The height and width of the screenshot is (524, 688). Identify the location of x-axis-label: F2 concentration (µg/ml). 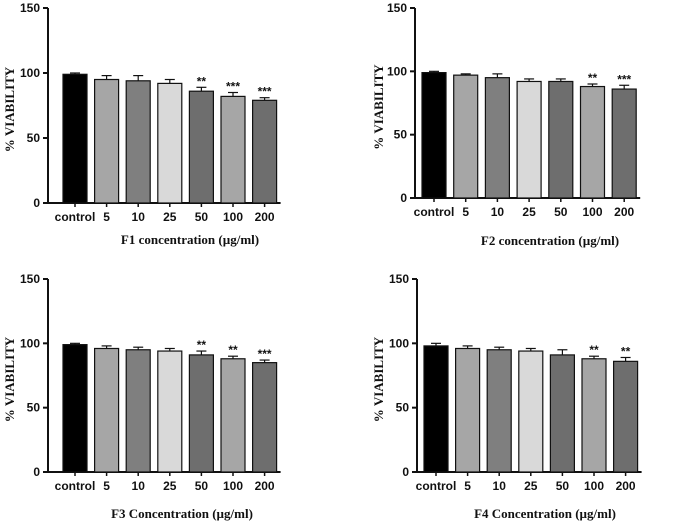
(550, 240).